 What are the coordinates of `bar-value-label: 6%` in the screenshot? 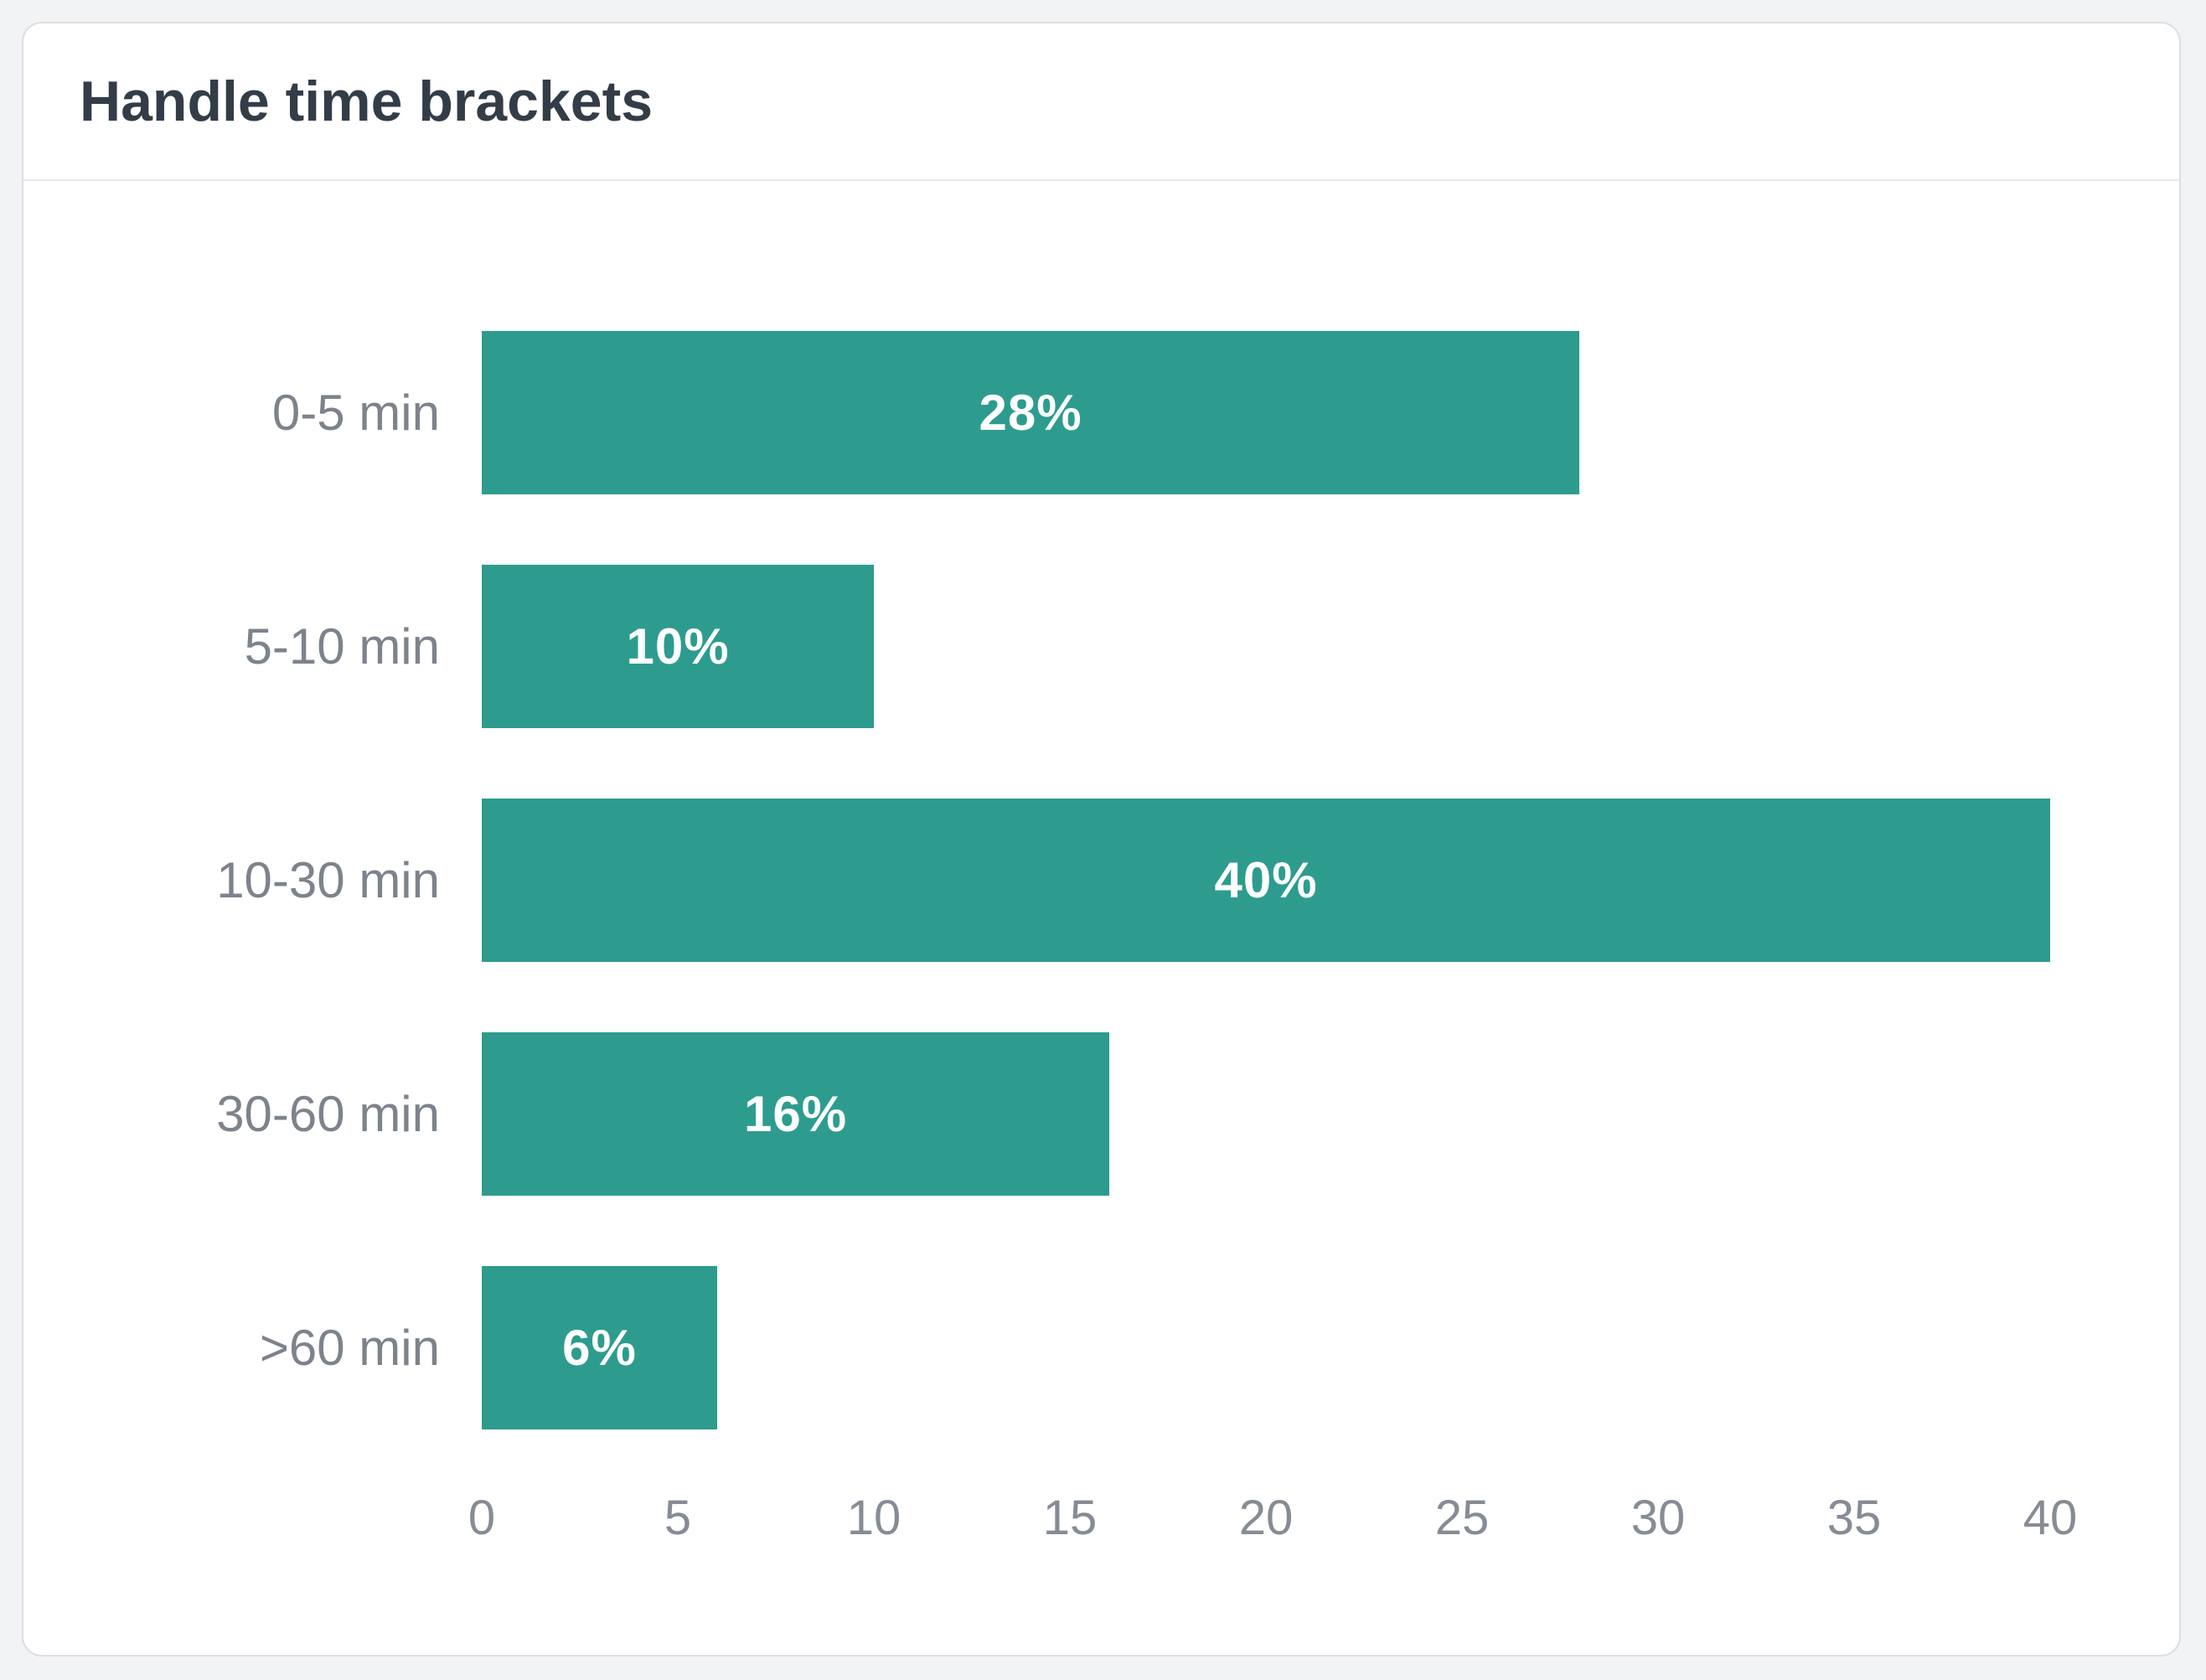 It's located at (599, 1348).